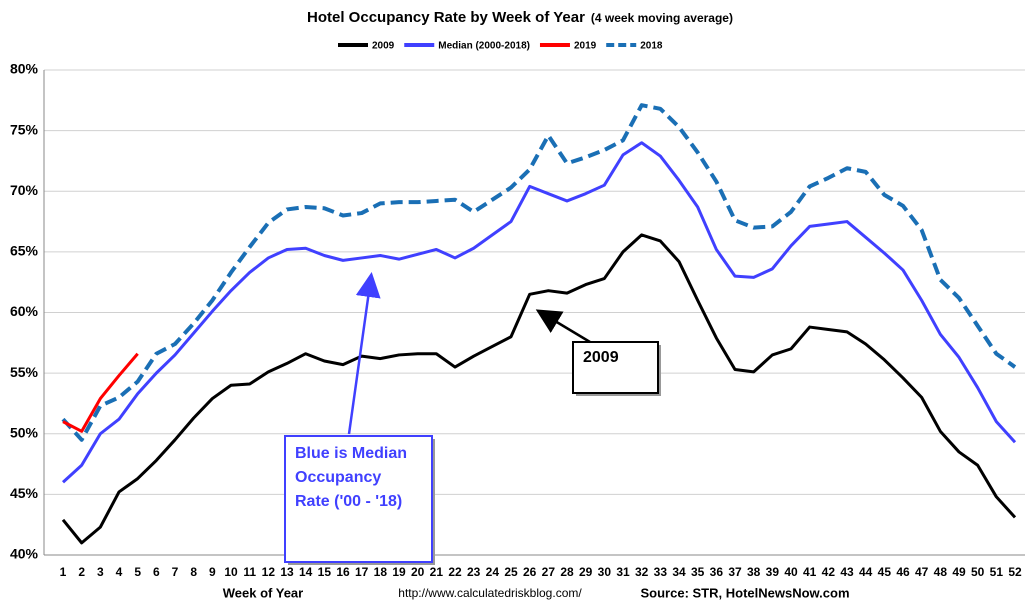 Image resolution: width=1035 pixels, height=616 pixels. Describe the element at coordinates (922, 572) in the screenshot. I see `x-tick-label: 47` at that location.